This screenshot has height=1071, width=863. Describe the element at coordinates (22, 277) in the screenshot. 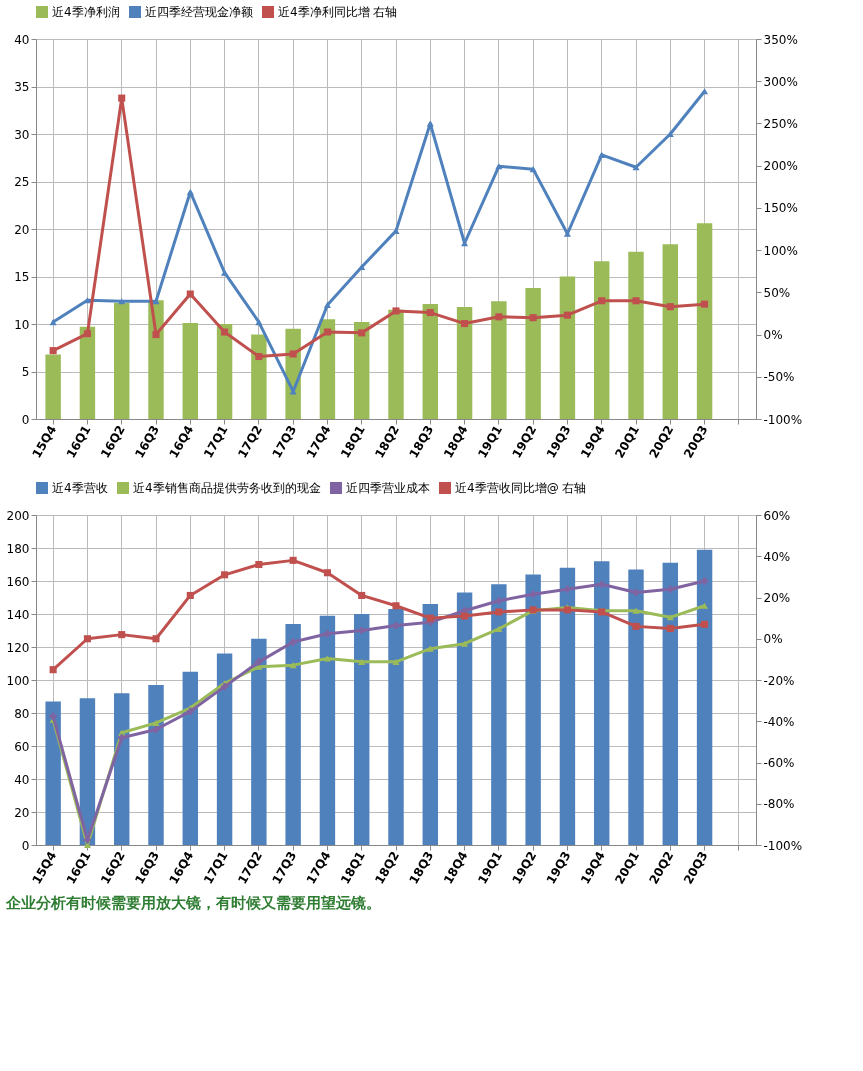

I see `y-tick-label: 15` at that location.